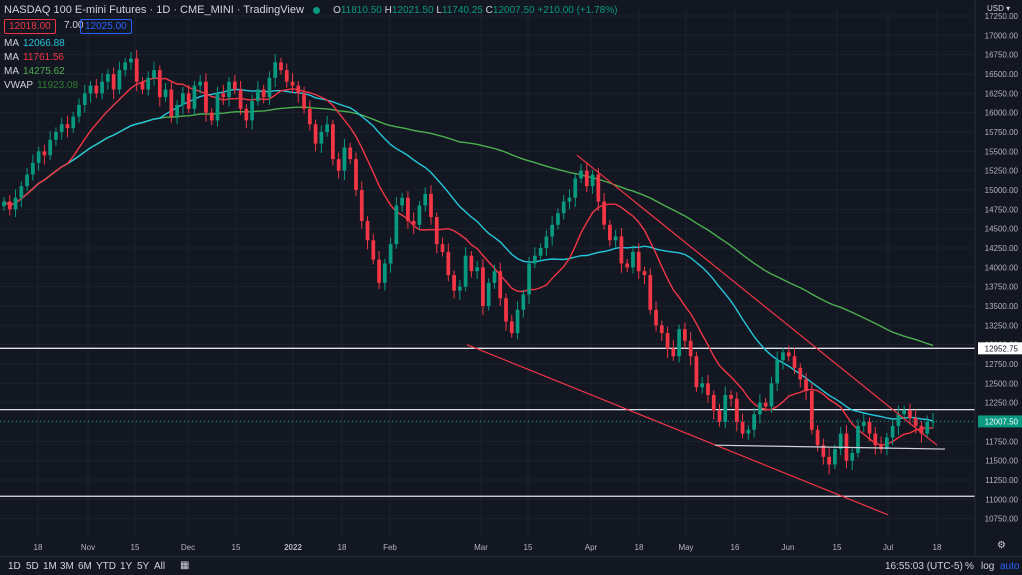 This screenshot has height=575, width=1022. What do you see at coordinates (106, 566) in the screenshot?
I see `tf-ytd: YTD` at bounding box center [106, 566].